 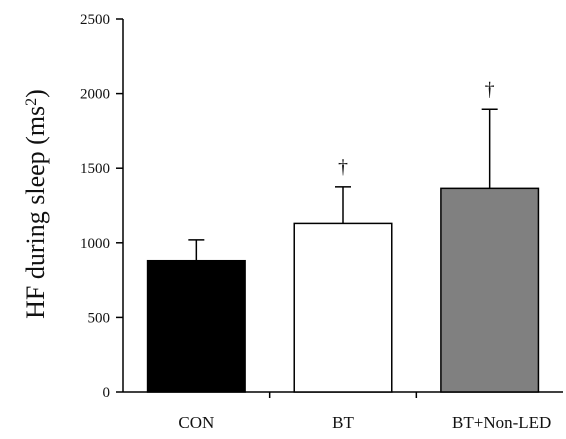 What do you see at coordinates (343, 411) in the screenshot?
I see `x-axis: CON BT BT+Non-LED` at bounding box center [343, 411].